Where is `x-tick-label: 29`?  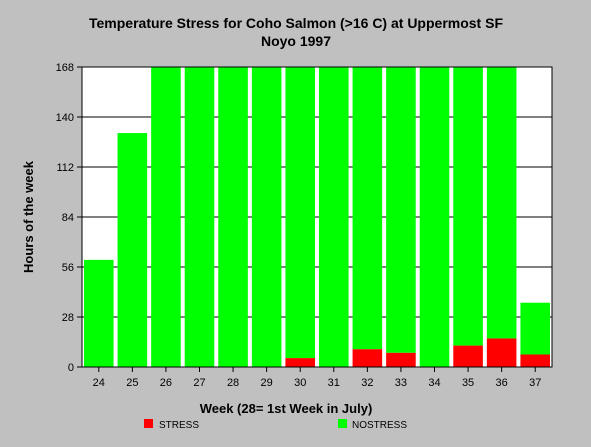 x-tick-label: 29 is located at coordinates (267, 383).